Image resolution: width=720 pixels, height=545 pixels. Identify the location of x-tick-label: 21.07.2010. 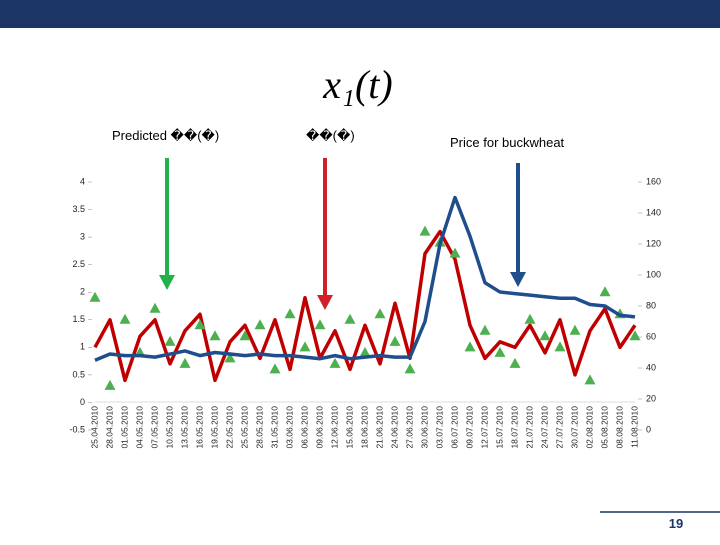
(529, 427).